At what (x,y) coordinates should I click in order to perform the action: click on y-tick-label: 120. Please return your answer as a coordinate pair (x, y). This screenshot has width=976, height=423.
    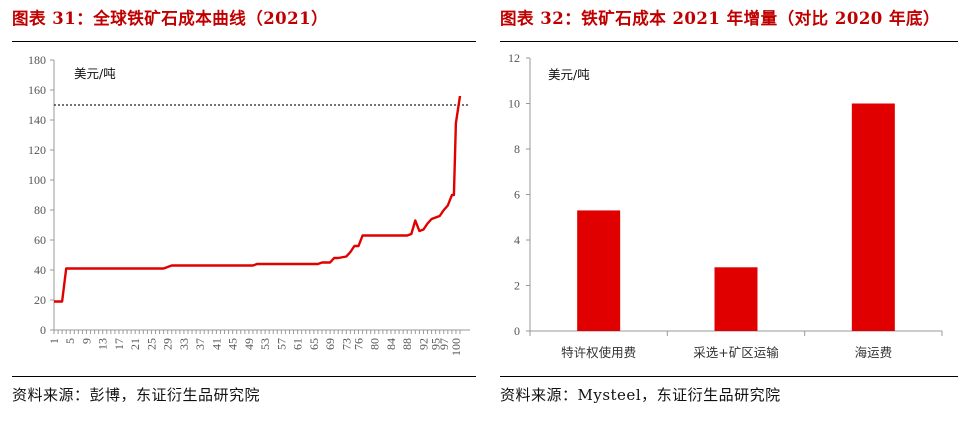
    Looking at the image, I should click on (37, 150).